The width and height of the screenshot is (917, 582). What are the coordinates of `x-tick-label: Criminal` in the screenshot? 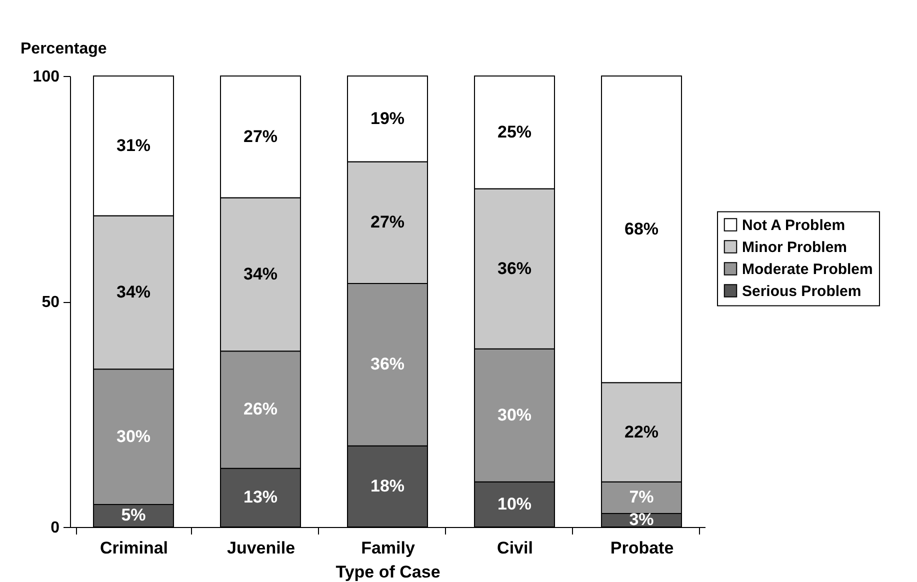 It's located at (134, 548).